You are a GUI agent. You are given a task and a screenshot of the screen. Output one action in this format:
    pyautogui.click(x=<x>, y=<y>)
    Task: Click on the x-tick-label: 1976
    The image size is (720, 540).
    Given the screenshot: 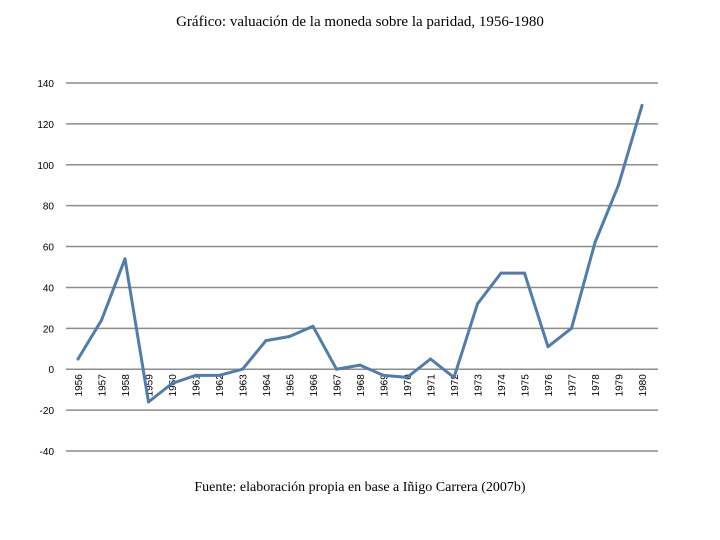 What is the action you would take?
    pyautogui.click(x=549, y=385)
    